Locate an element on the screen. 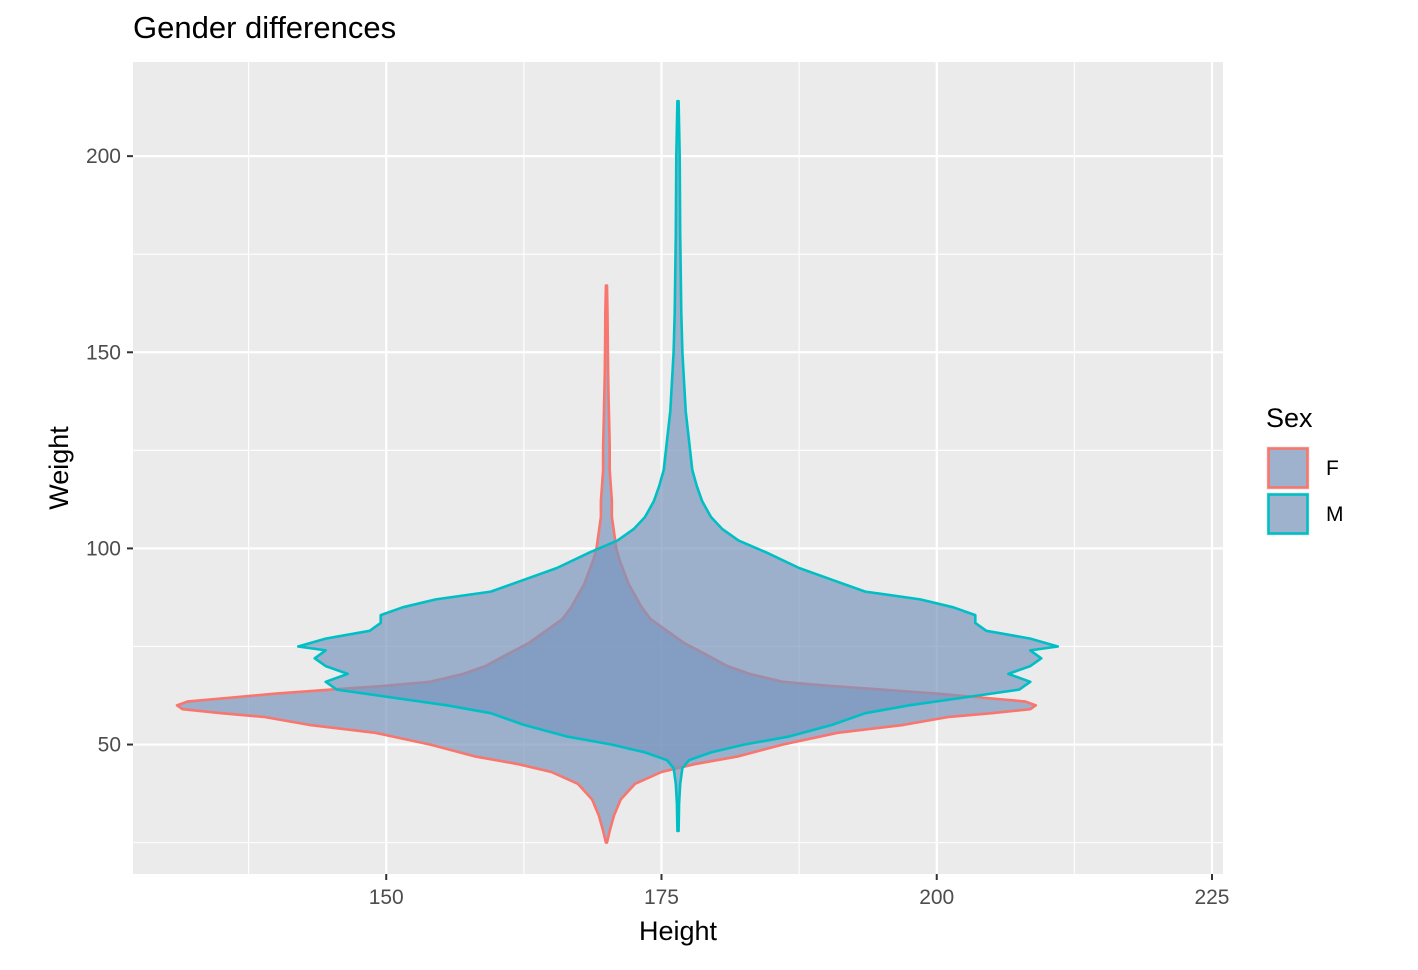 The width and height of the screenshot is (1418, 970). legend-key-F is located at coordinates (1288, 468).